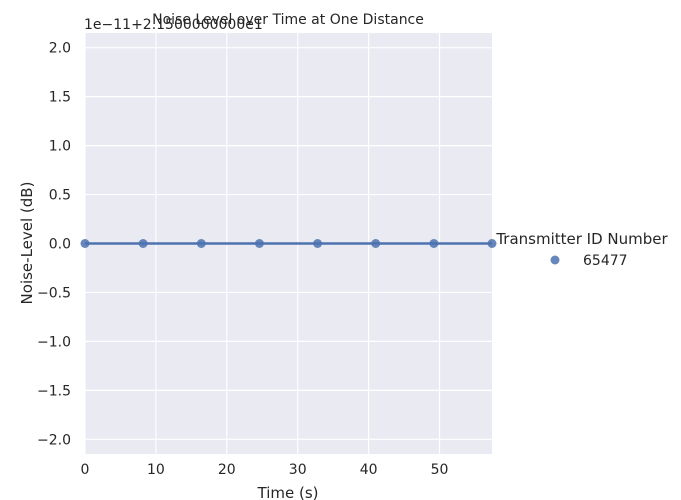 The image size is (681, 500). Describe the element at coordinates (369, 470) in the screenshot. I see `x-tick-label: 40` at that location.